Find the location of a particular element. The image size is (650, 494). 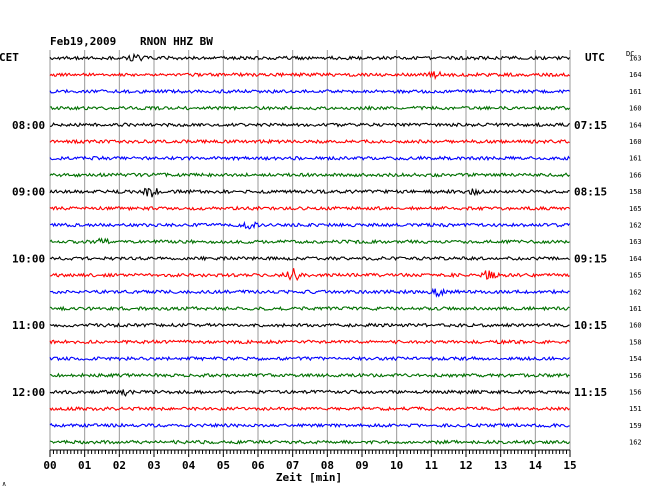

x-tick-label: 11 is located at coordinates (432, 465).